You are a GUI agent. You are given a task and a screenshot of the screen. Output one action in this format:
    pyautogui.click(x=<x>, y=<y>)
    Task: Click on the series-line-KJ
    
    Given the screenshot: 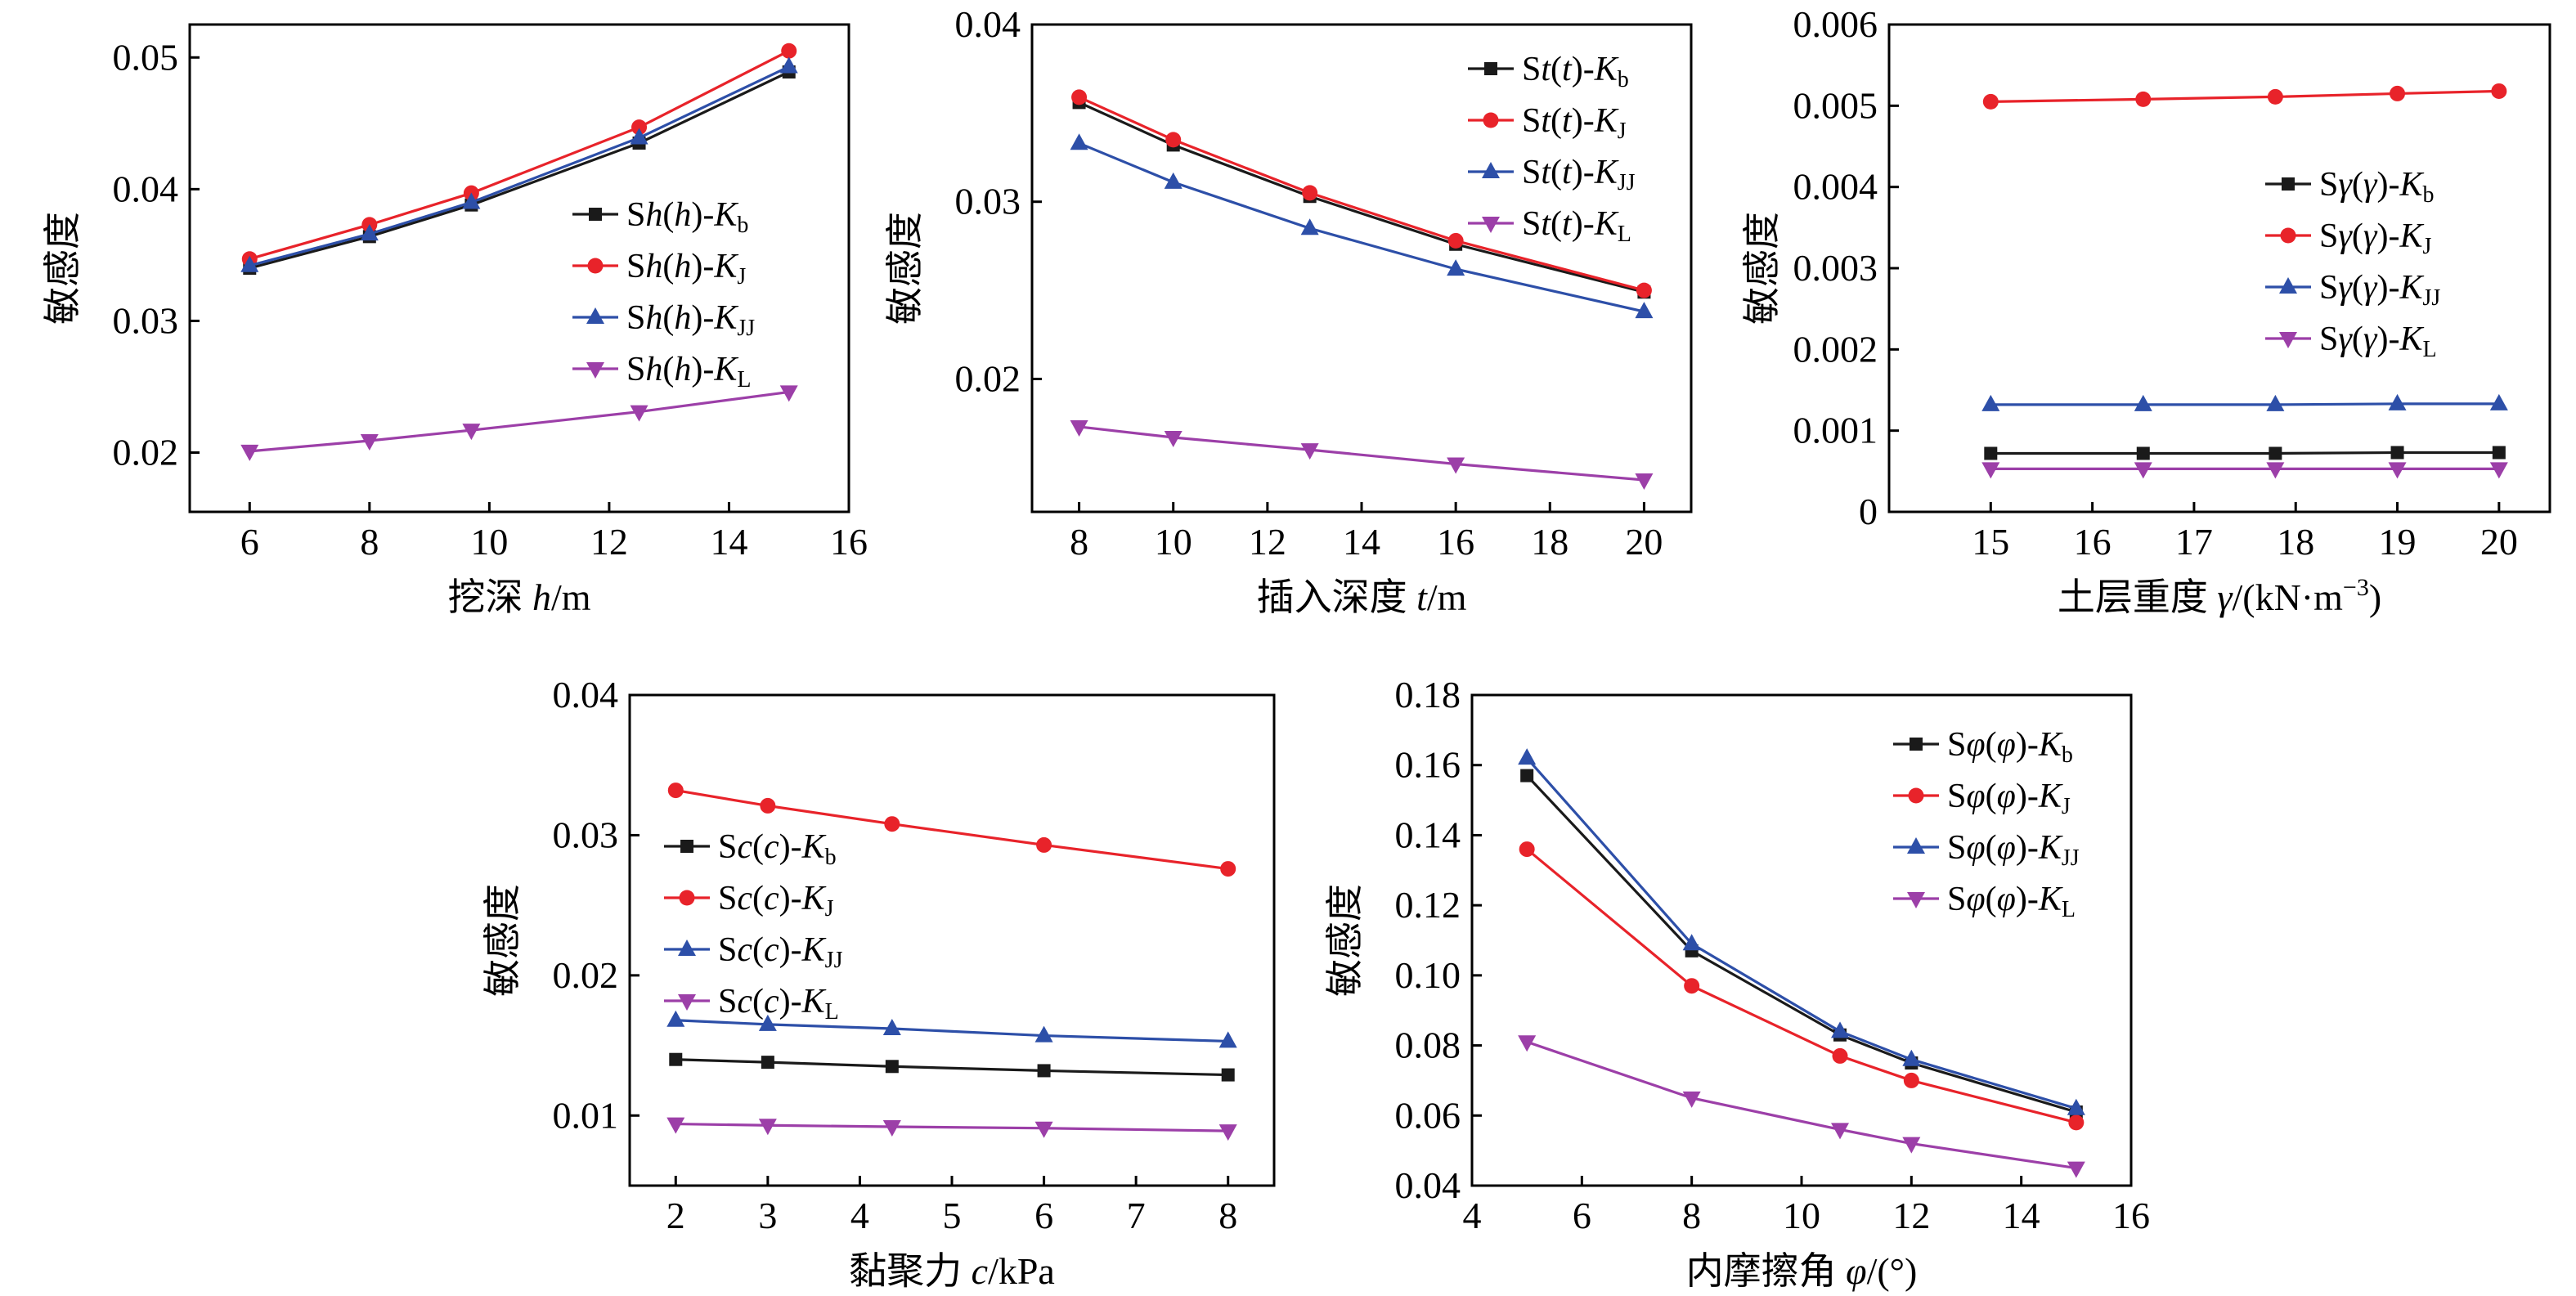 What is the action you would take?
    pyautogui.click(x=2244, y=96)
    